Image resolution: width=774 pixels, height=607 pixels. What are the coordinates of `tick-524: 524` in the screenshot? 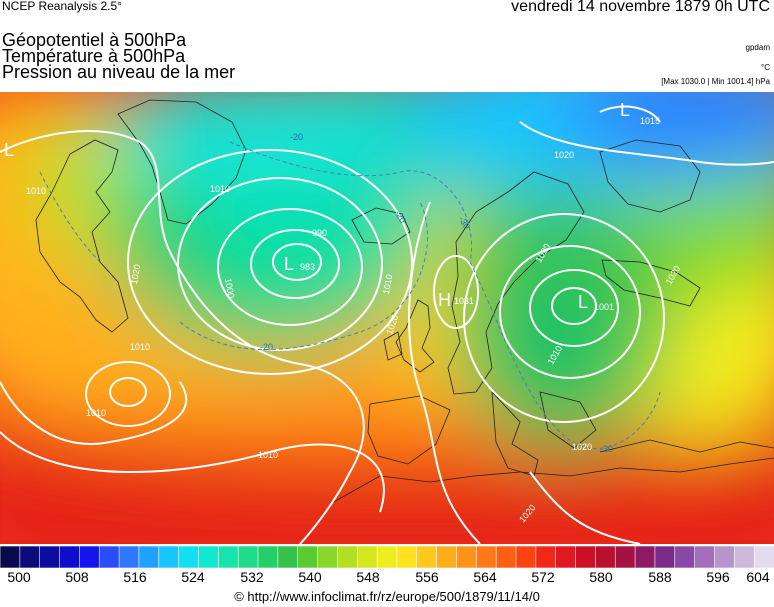 It's located at (193, 577).